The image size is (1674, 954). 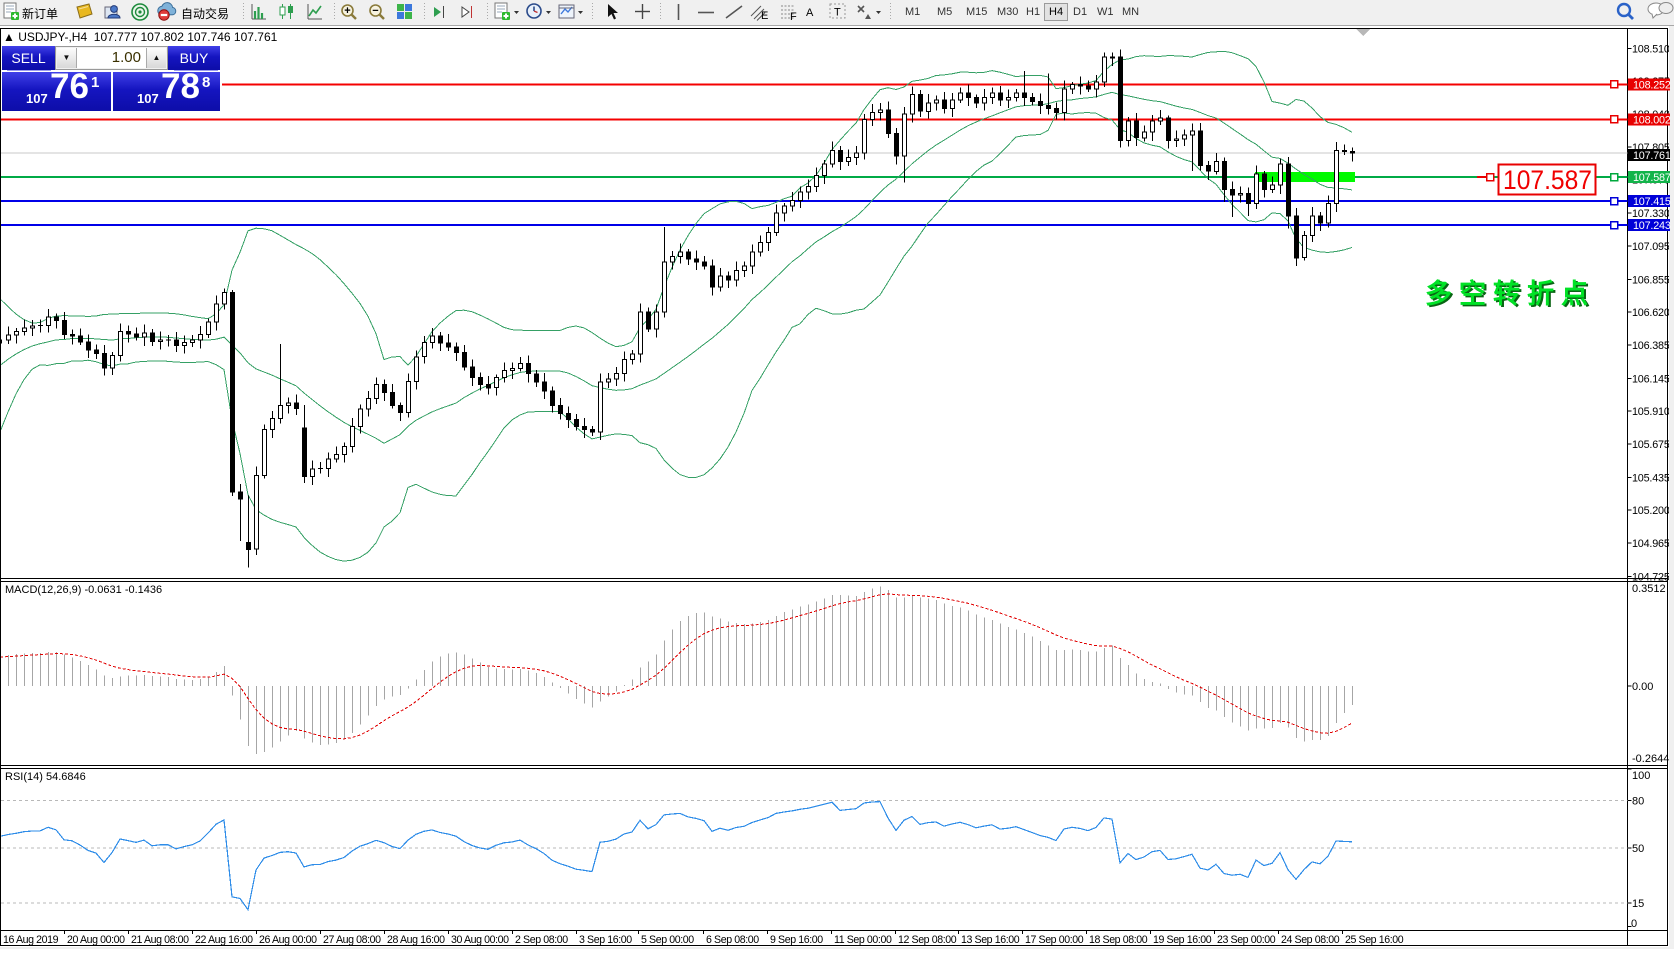 What do you see at coordinates (1651, 379) in the screenshot?
I see `svg-text: 106.145` at bounding box center [1651, 379].